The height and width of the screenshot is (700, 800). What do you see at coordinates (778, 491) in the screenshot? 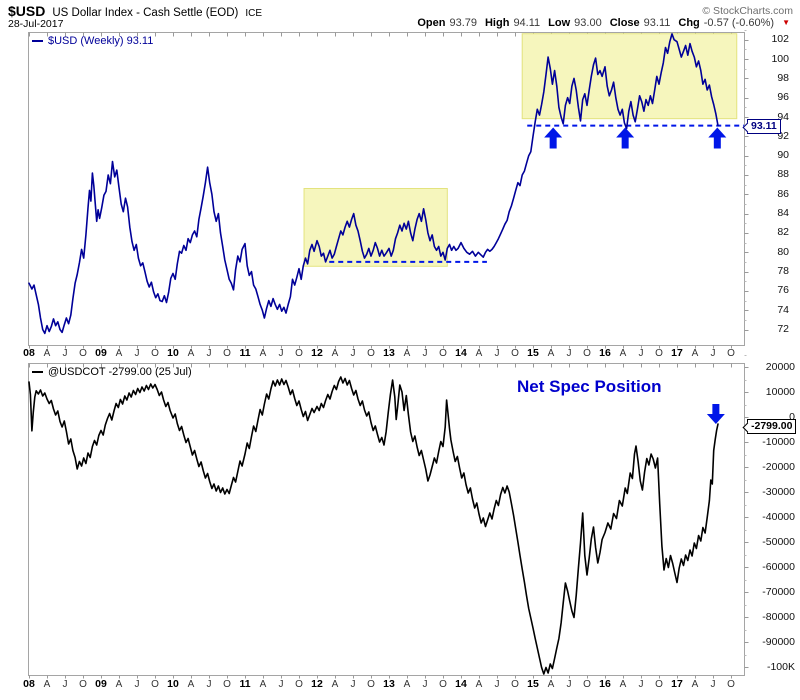
I see `y-axis-label: -30000` at bounding box center [778, 491].